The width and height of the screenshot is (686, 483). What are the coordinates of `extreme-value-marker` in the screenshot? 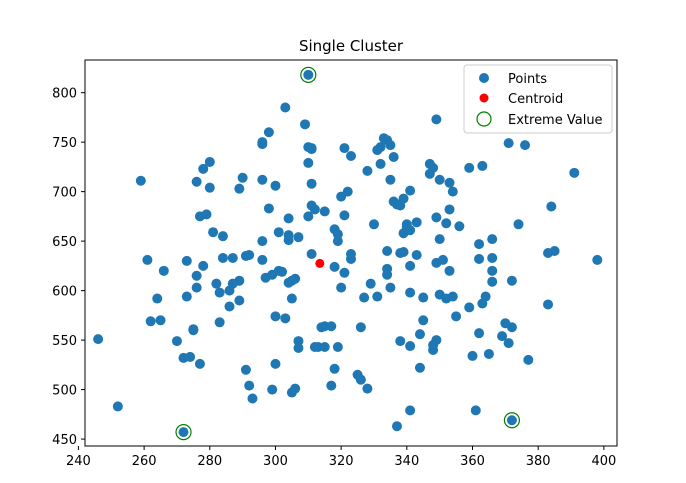 It's located at (183, 432).